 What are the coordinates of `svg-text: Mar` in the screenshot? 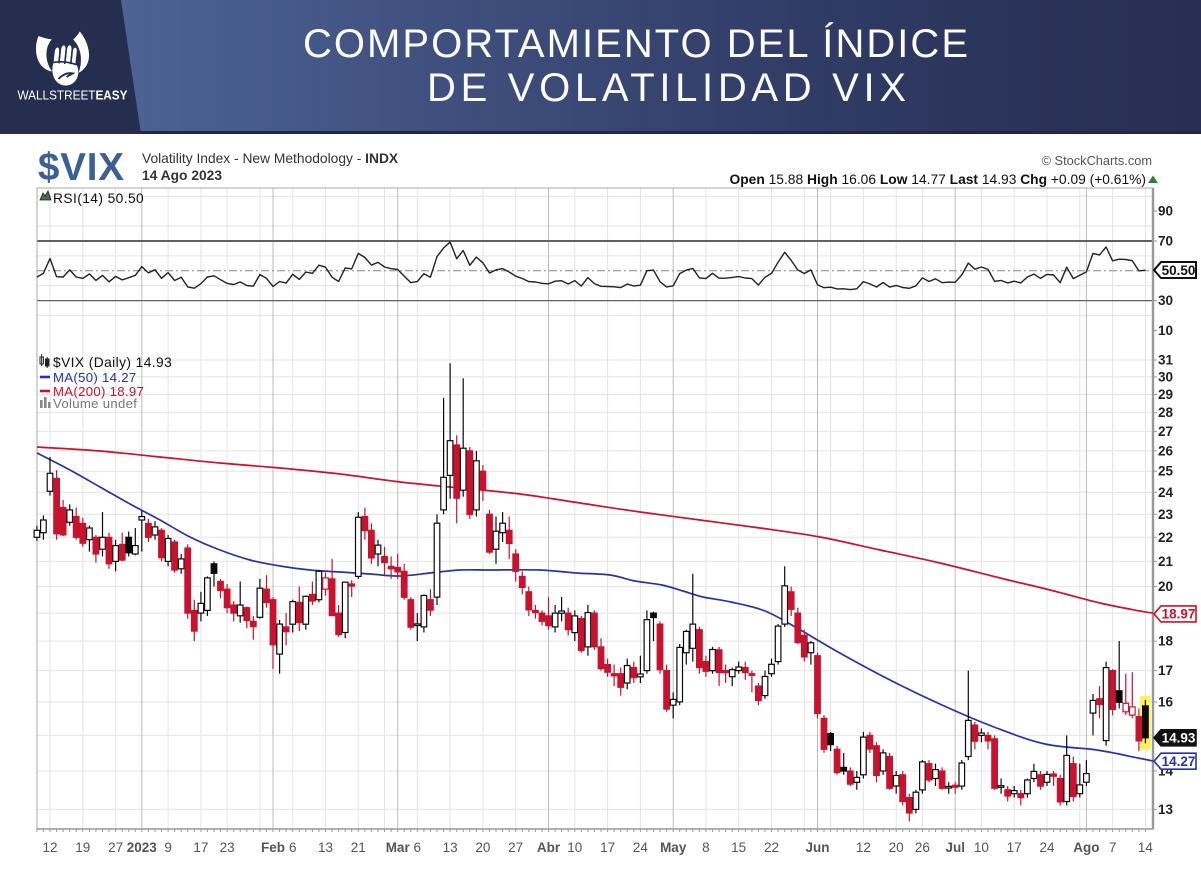 It's located at (398, 847).